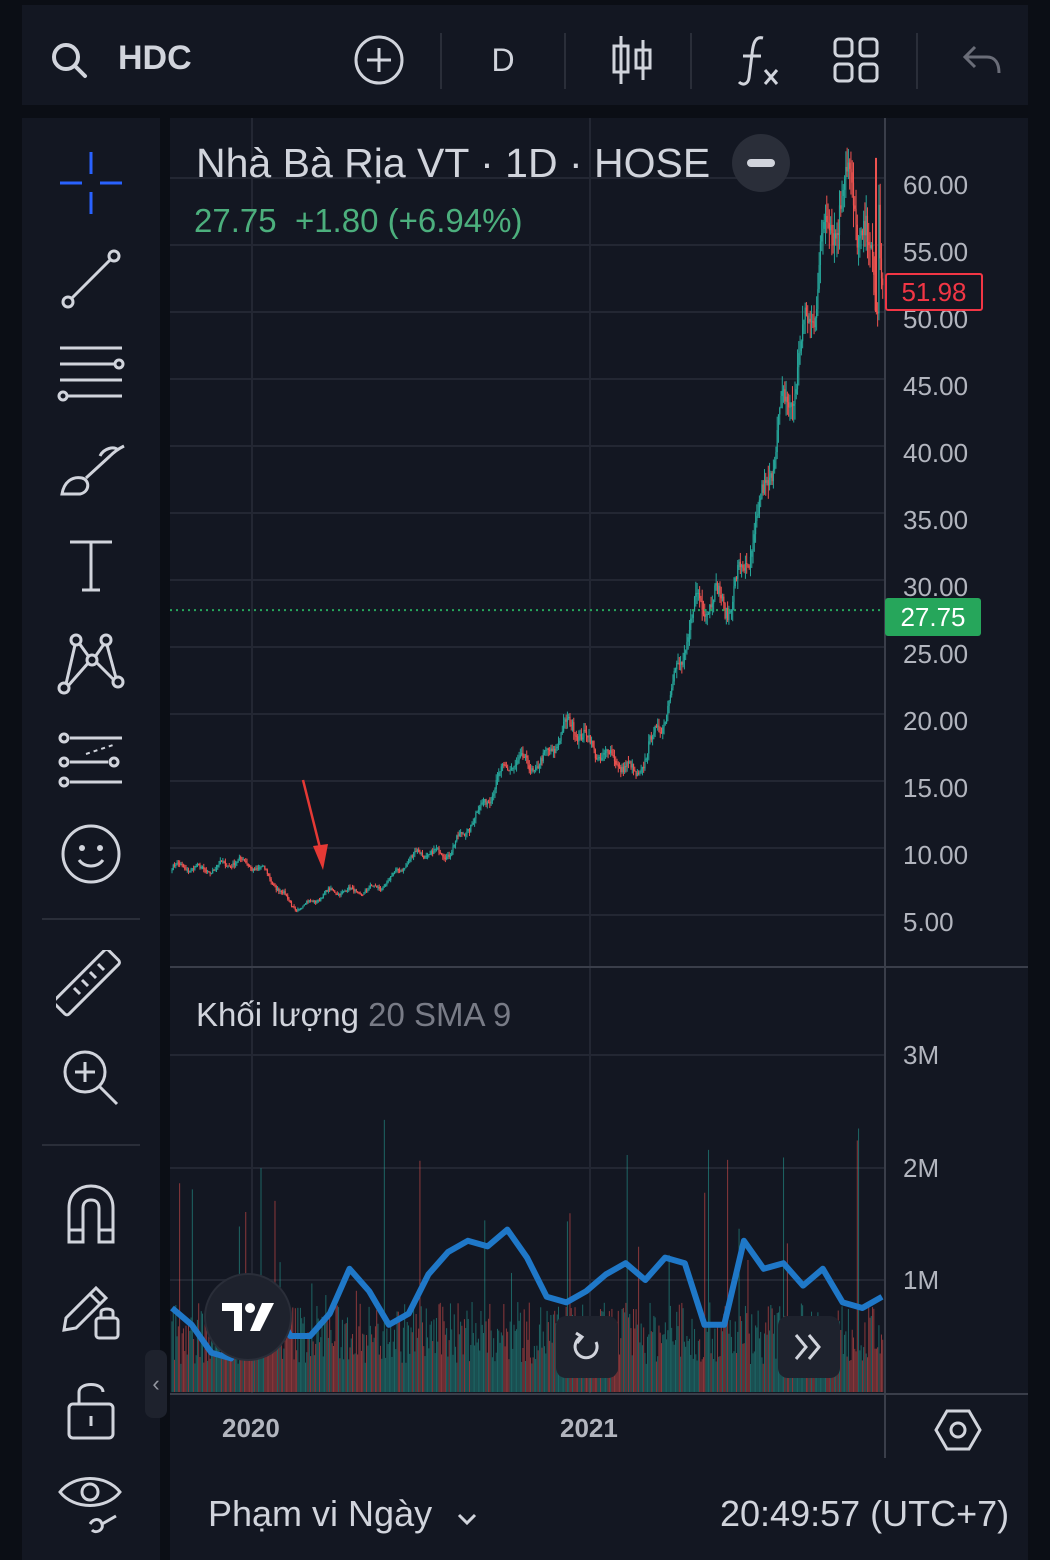 The height and width of the screenshot is (1560, 1050). What do you see at coordinates (91, 1311) in the screenshot?
I see `lock-drawing-icon` at bounding box center [91, 1311].